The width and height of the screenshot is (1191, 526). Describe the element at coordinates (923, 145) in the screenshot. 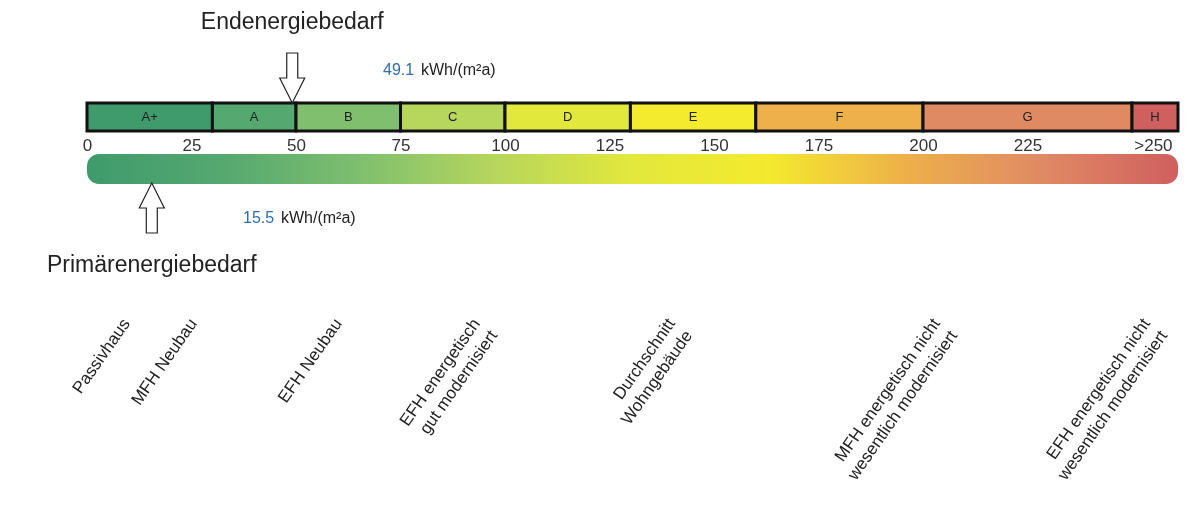

I see `x-tick-label: 200` at that location.